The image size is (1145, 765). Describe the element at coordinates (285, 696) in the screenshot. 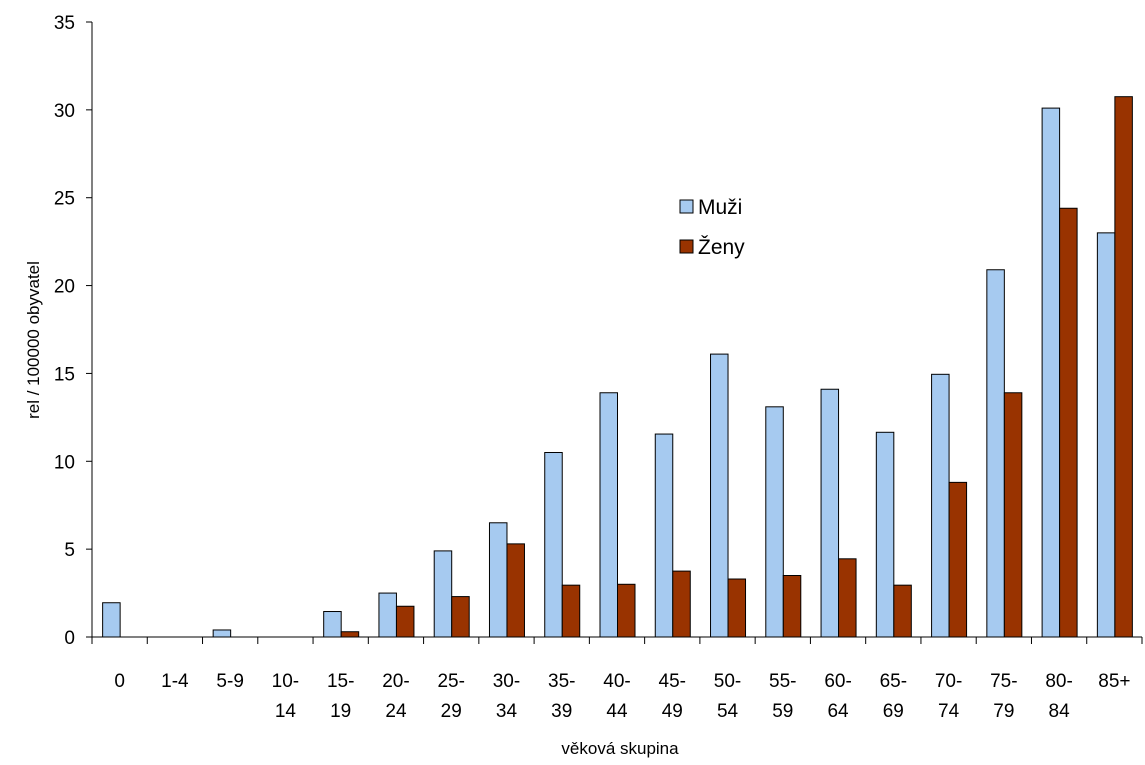

I see `x-tick-label: 10-14` at that location.